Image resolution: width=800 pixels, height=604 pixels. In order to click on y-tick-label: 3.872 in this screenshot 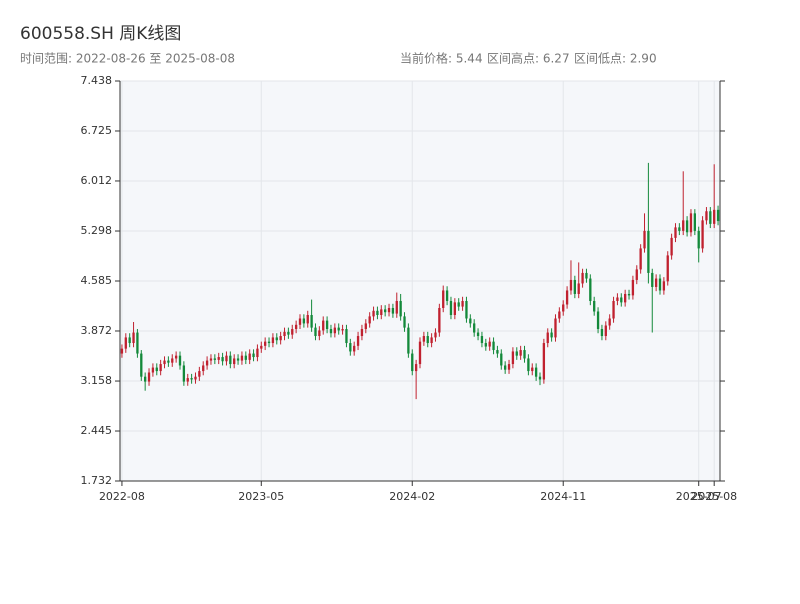, I will do `click(97, 330)`.